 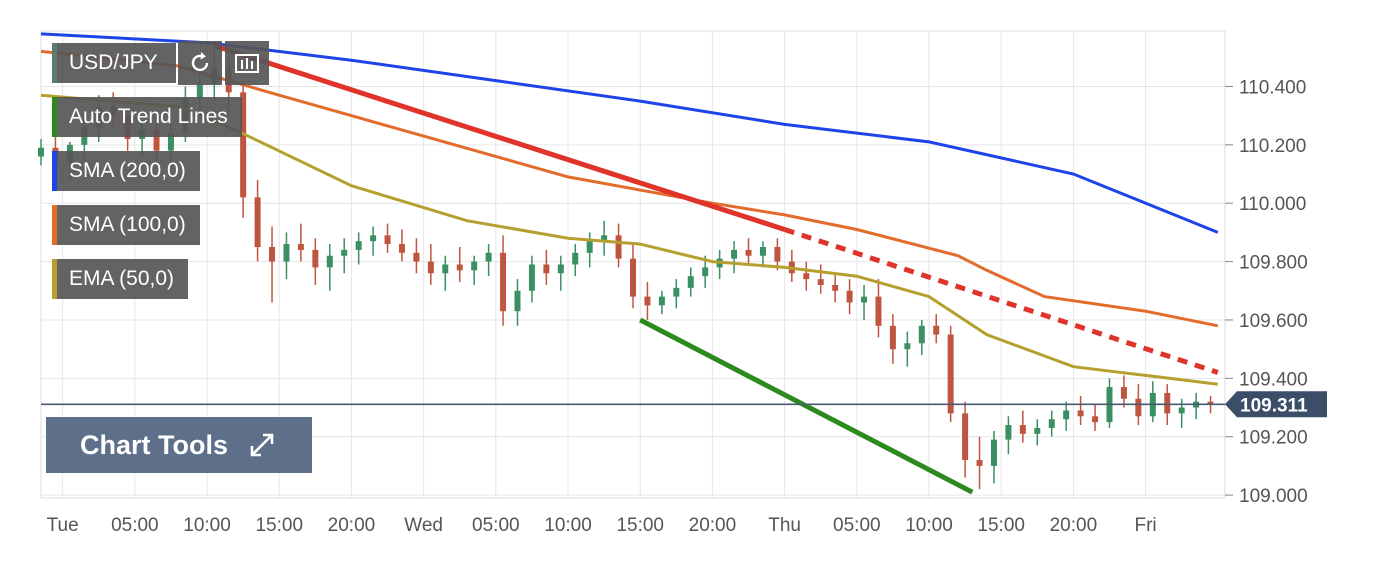 What do you see at coordinates (1273, 379) in the screenshot?
I see `y-tick-label: 109.400` at bounding box center [1273, 379].